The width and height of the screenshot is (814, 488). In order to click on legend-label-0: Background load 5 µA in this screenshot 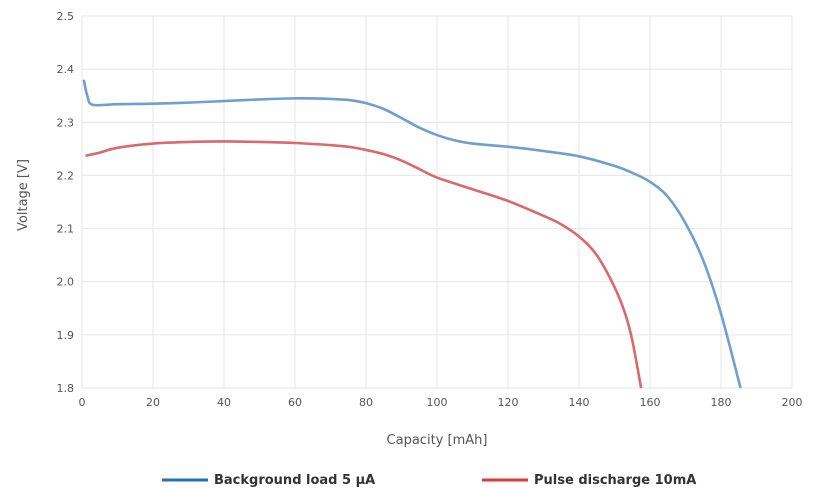, I will do `click(294, 480)`.